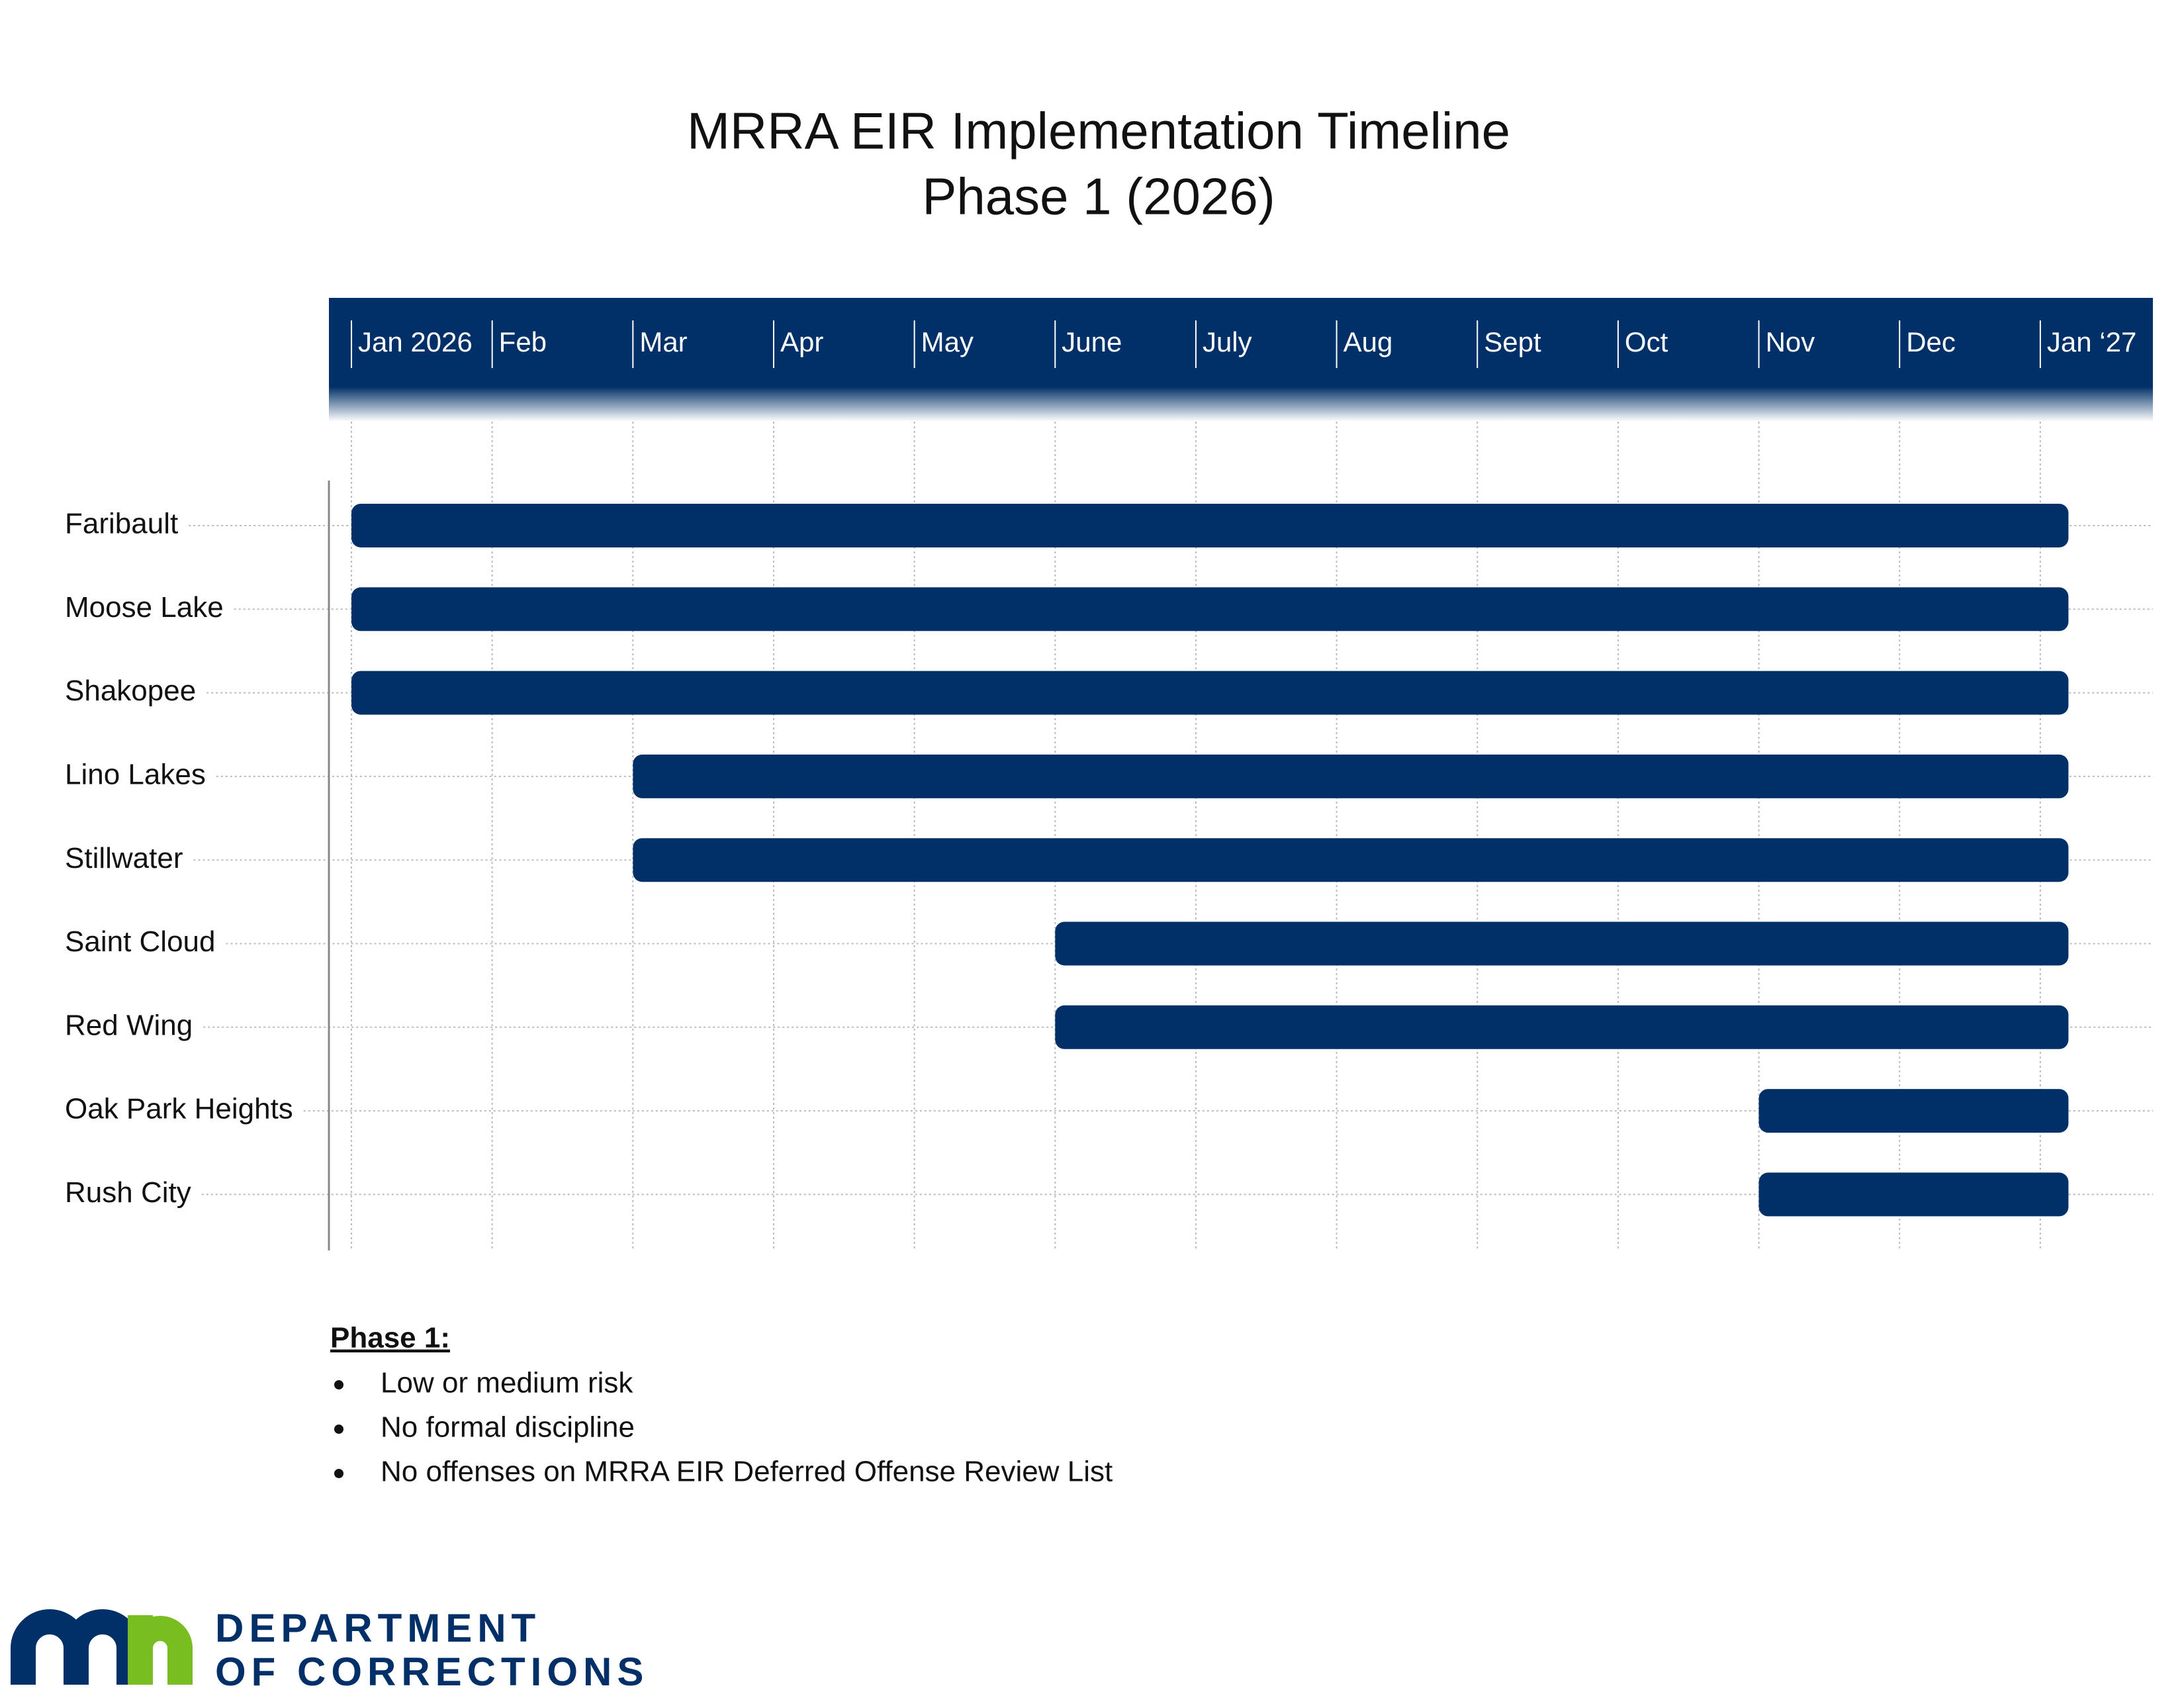 This screenshot has width=2184, height=1688. I want to click on y-tick-label: Rush City, so click(128, 1192).